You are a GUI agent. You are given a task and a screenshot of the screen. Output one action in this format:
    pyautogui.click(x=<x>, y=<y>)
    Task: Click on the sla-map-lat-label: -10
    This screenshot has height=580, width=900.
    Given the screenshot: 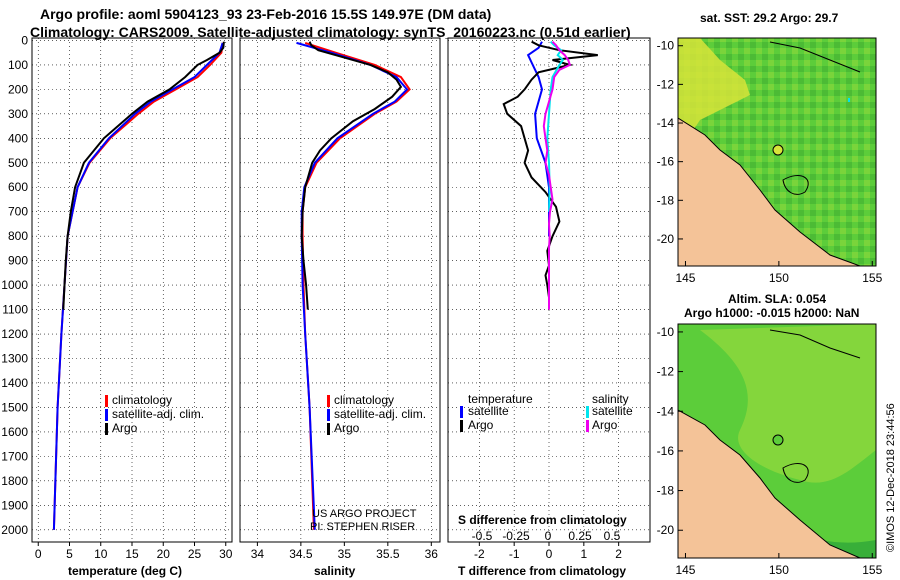 What is the action you would take?
    pyautogui.click(x=666, y=332)
    